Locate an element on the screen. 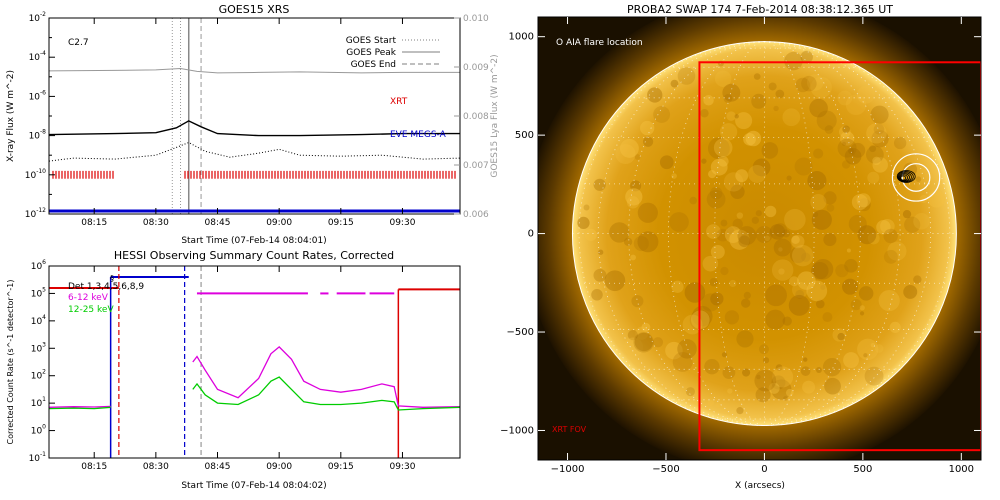 Image resolution: width=1000 pixels, height=500 pixels. hessi-legend-12-25: 12-25 keV is located at coordinates (91, 310).